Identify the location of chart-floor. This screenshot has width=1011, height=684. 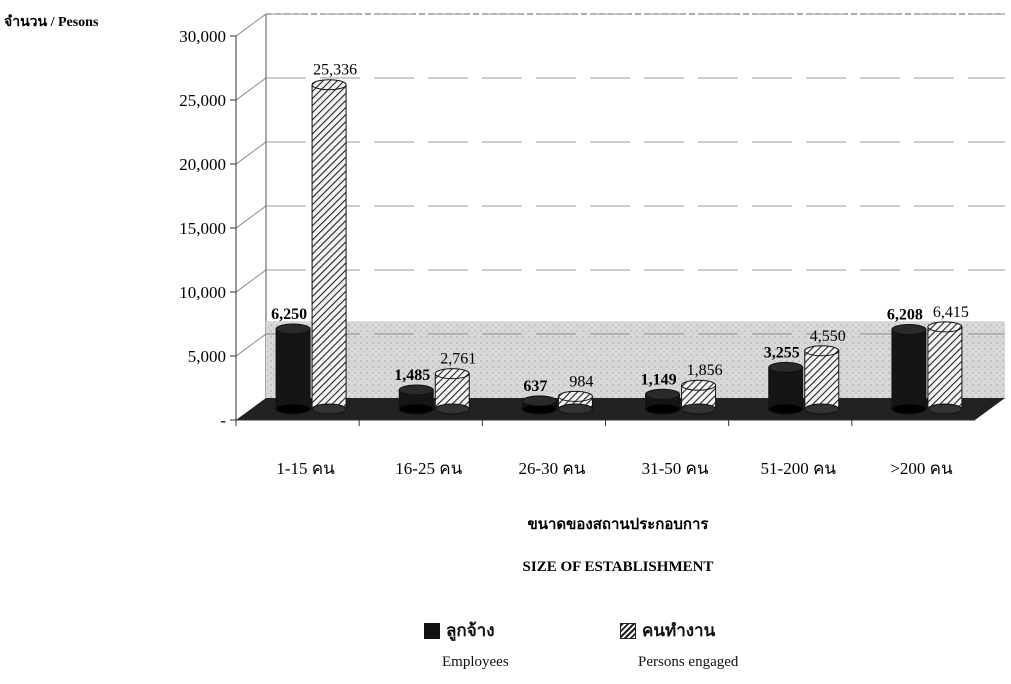
(620, 409).